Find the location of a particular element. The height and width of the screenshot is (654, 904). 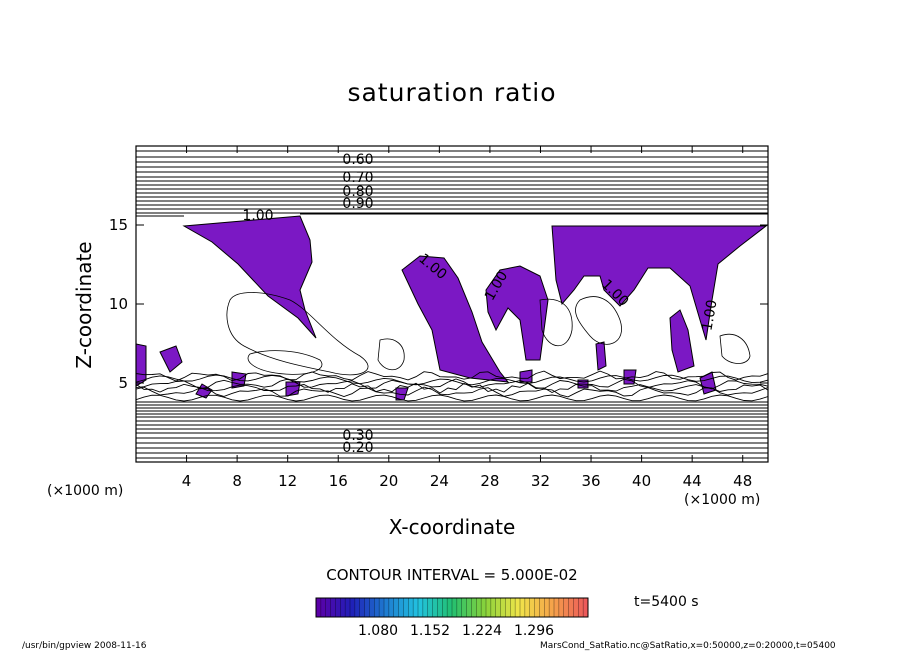

x-tick-label: 44 is located at coordinates (692, 481).